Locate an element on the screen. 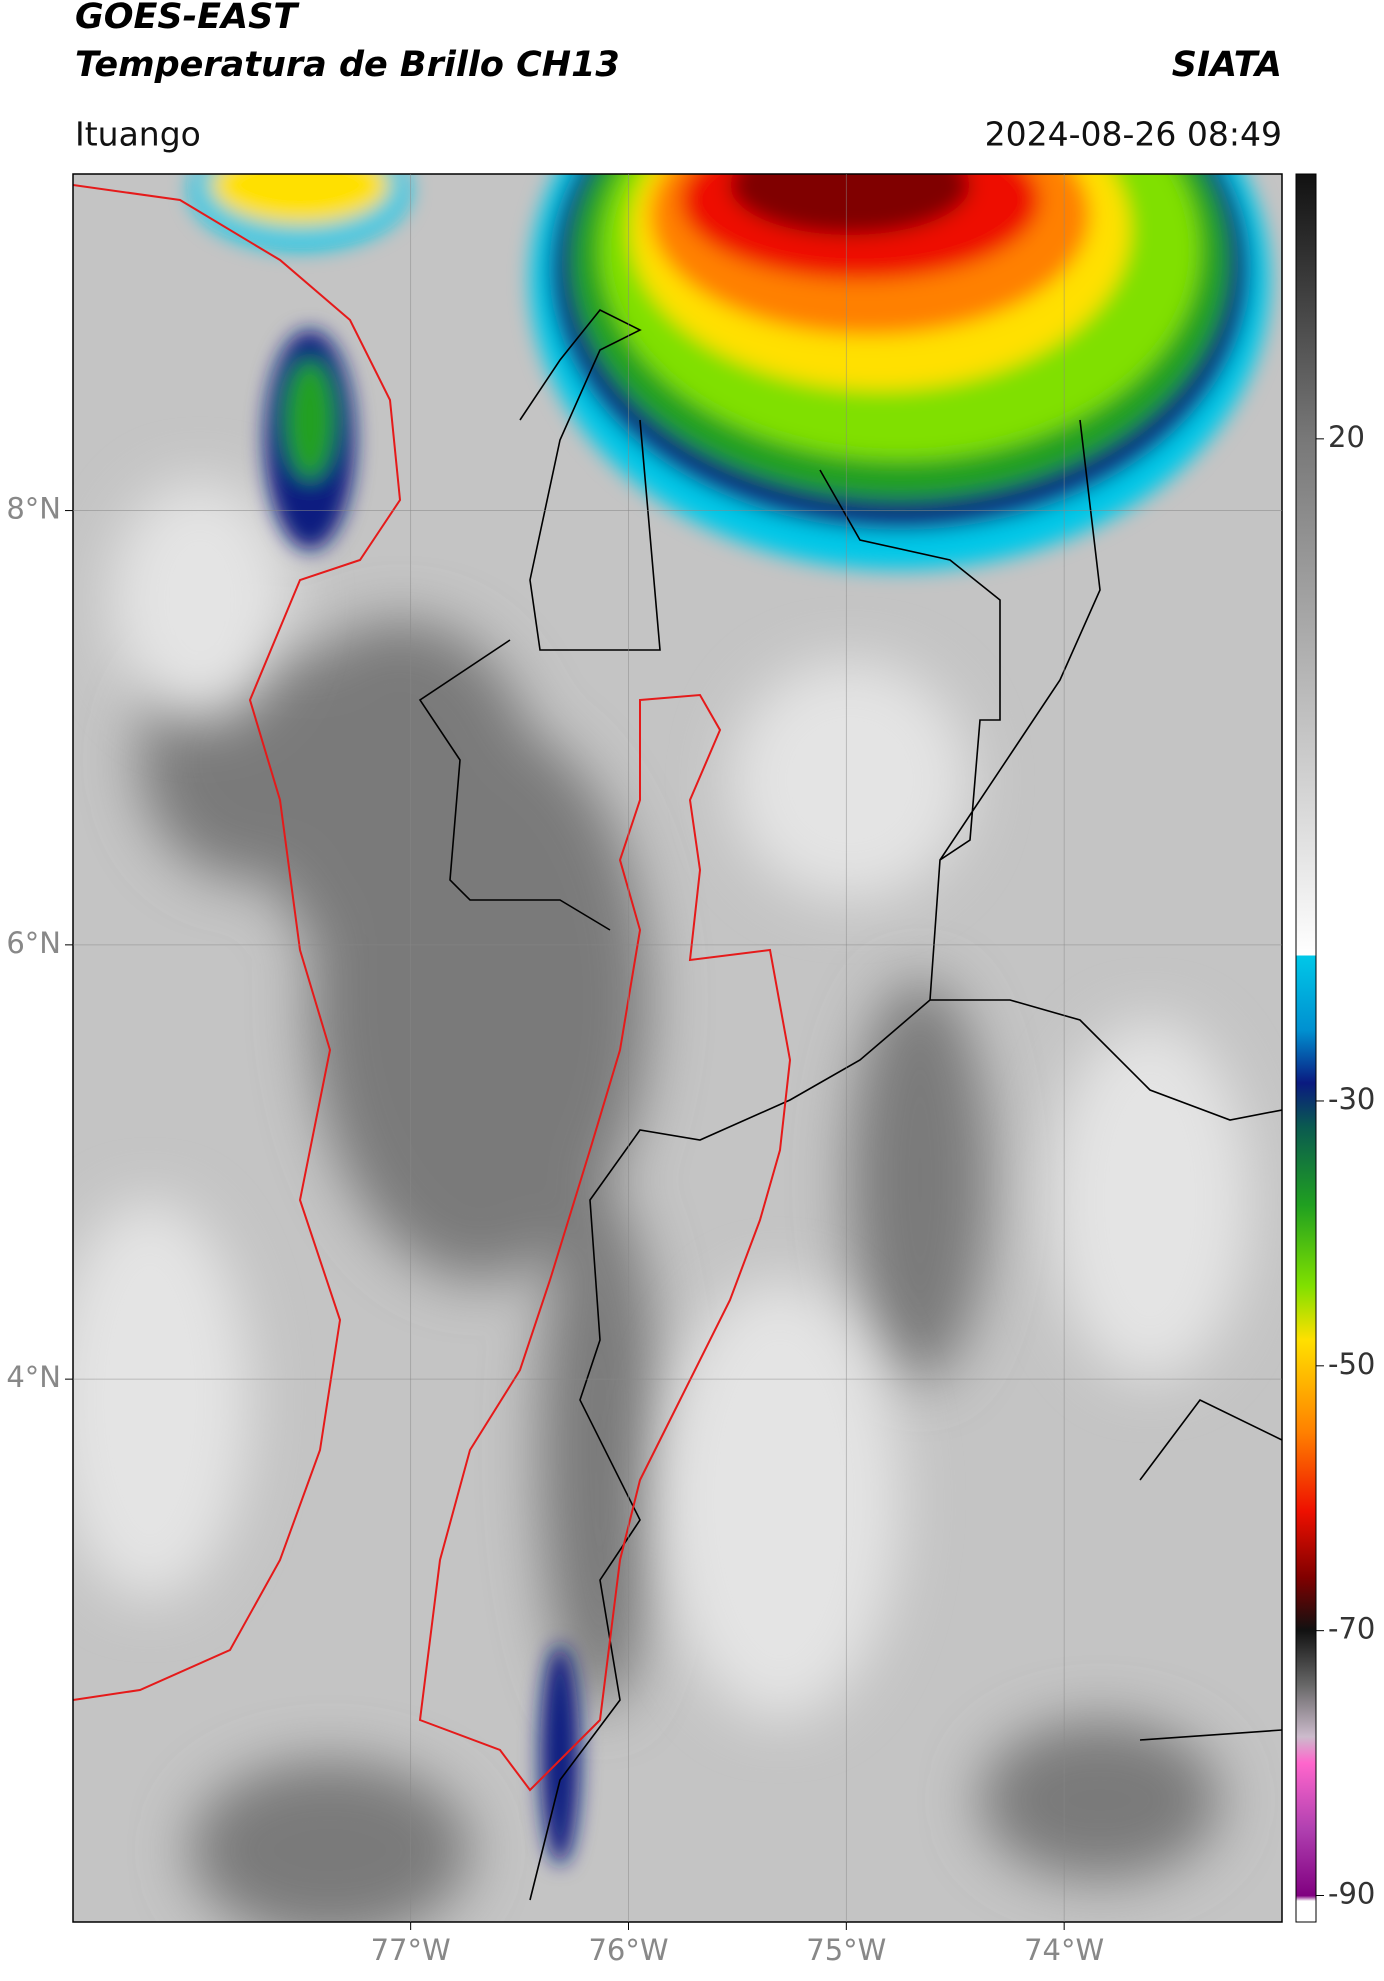 The image size is (1384, 1981). source: SIATA is located at coordinates (1227, 65).